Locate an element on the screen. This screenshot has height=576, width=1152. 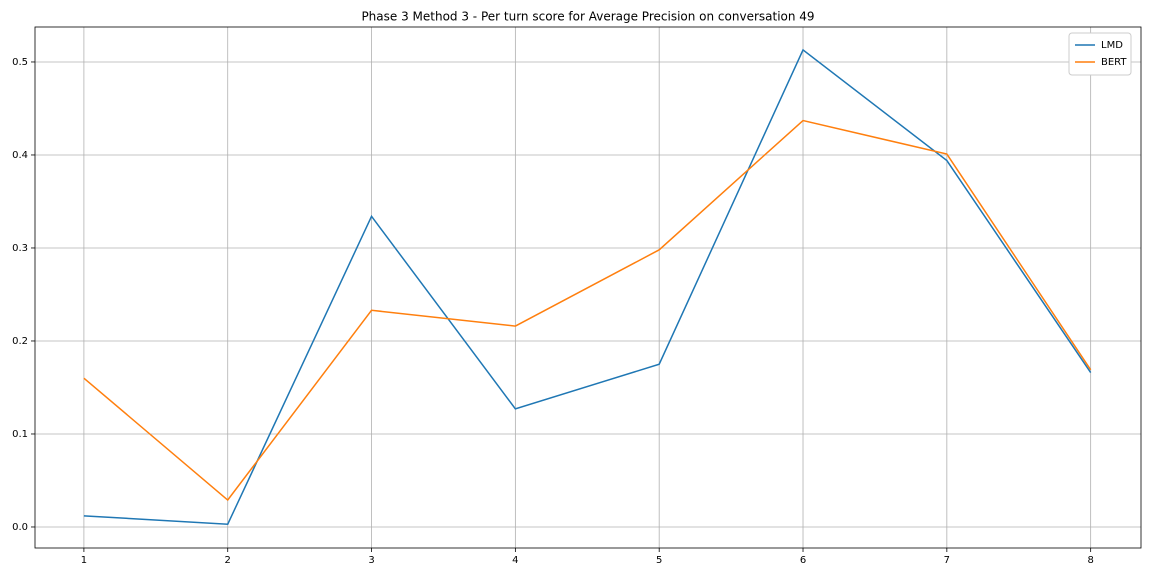
x-tick-label: 5 is located at coordinates (659, 560).